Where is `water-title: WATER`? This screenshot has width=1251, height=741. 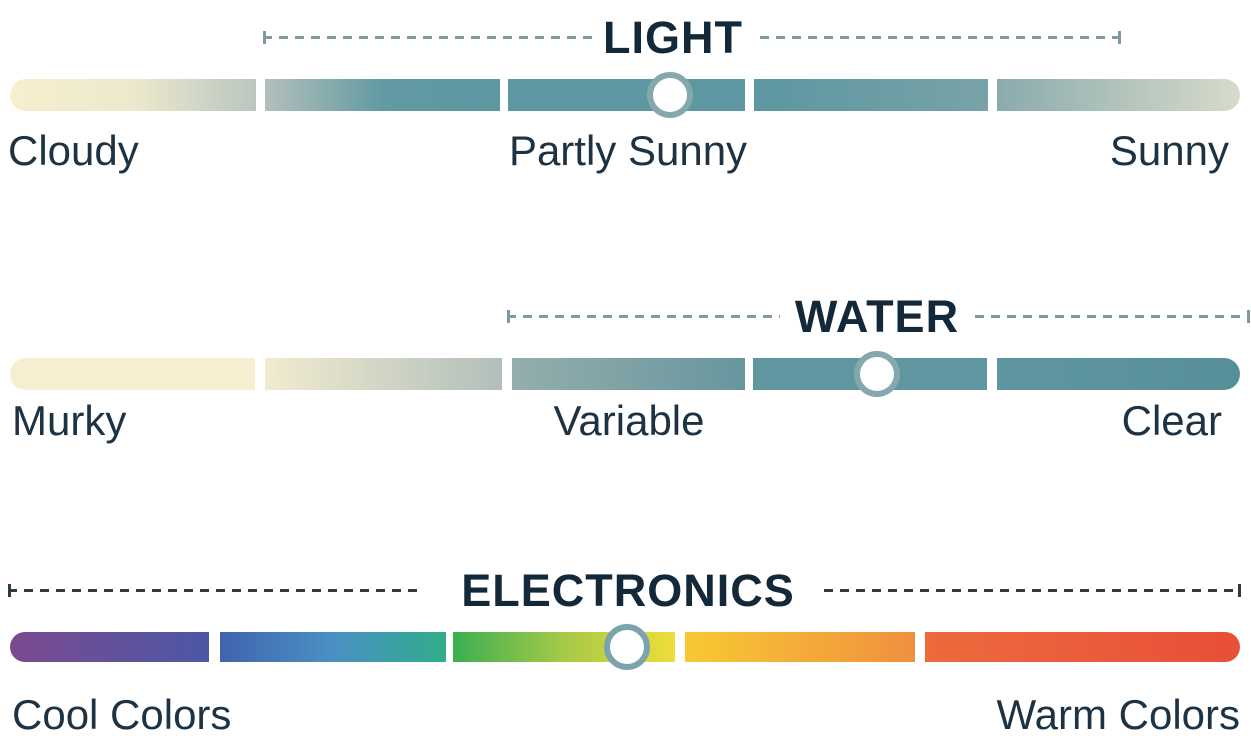 water-title: WATER is located at coordinates (877, 316).